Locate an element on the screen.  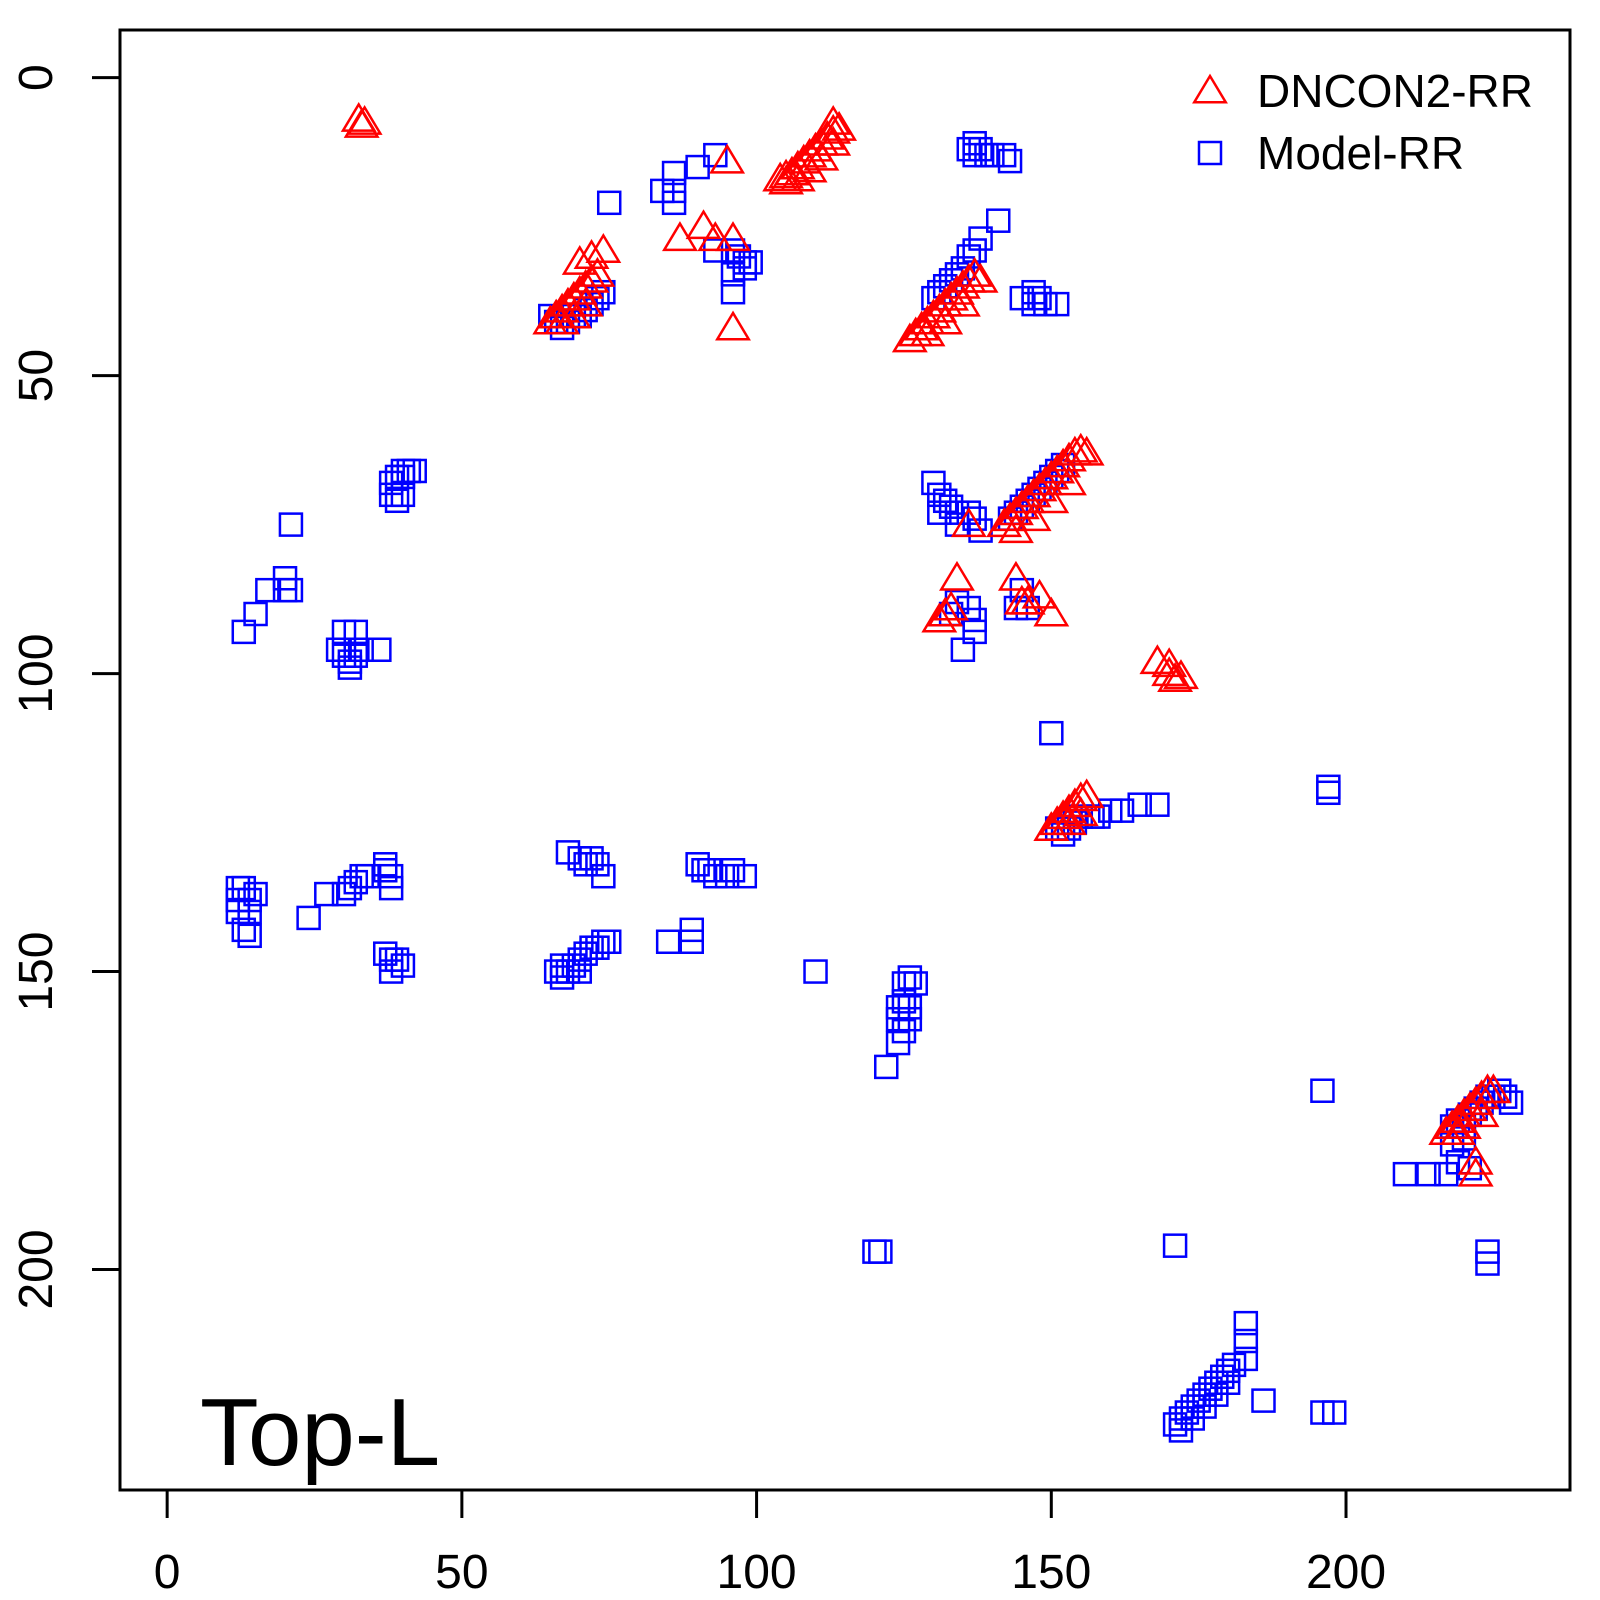
y-tick-label: 150 is located at coordinates (36, 972).